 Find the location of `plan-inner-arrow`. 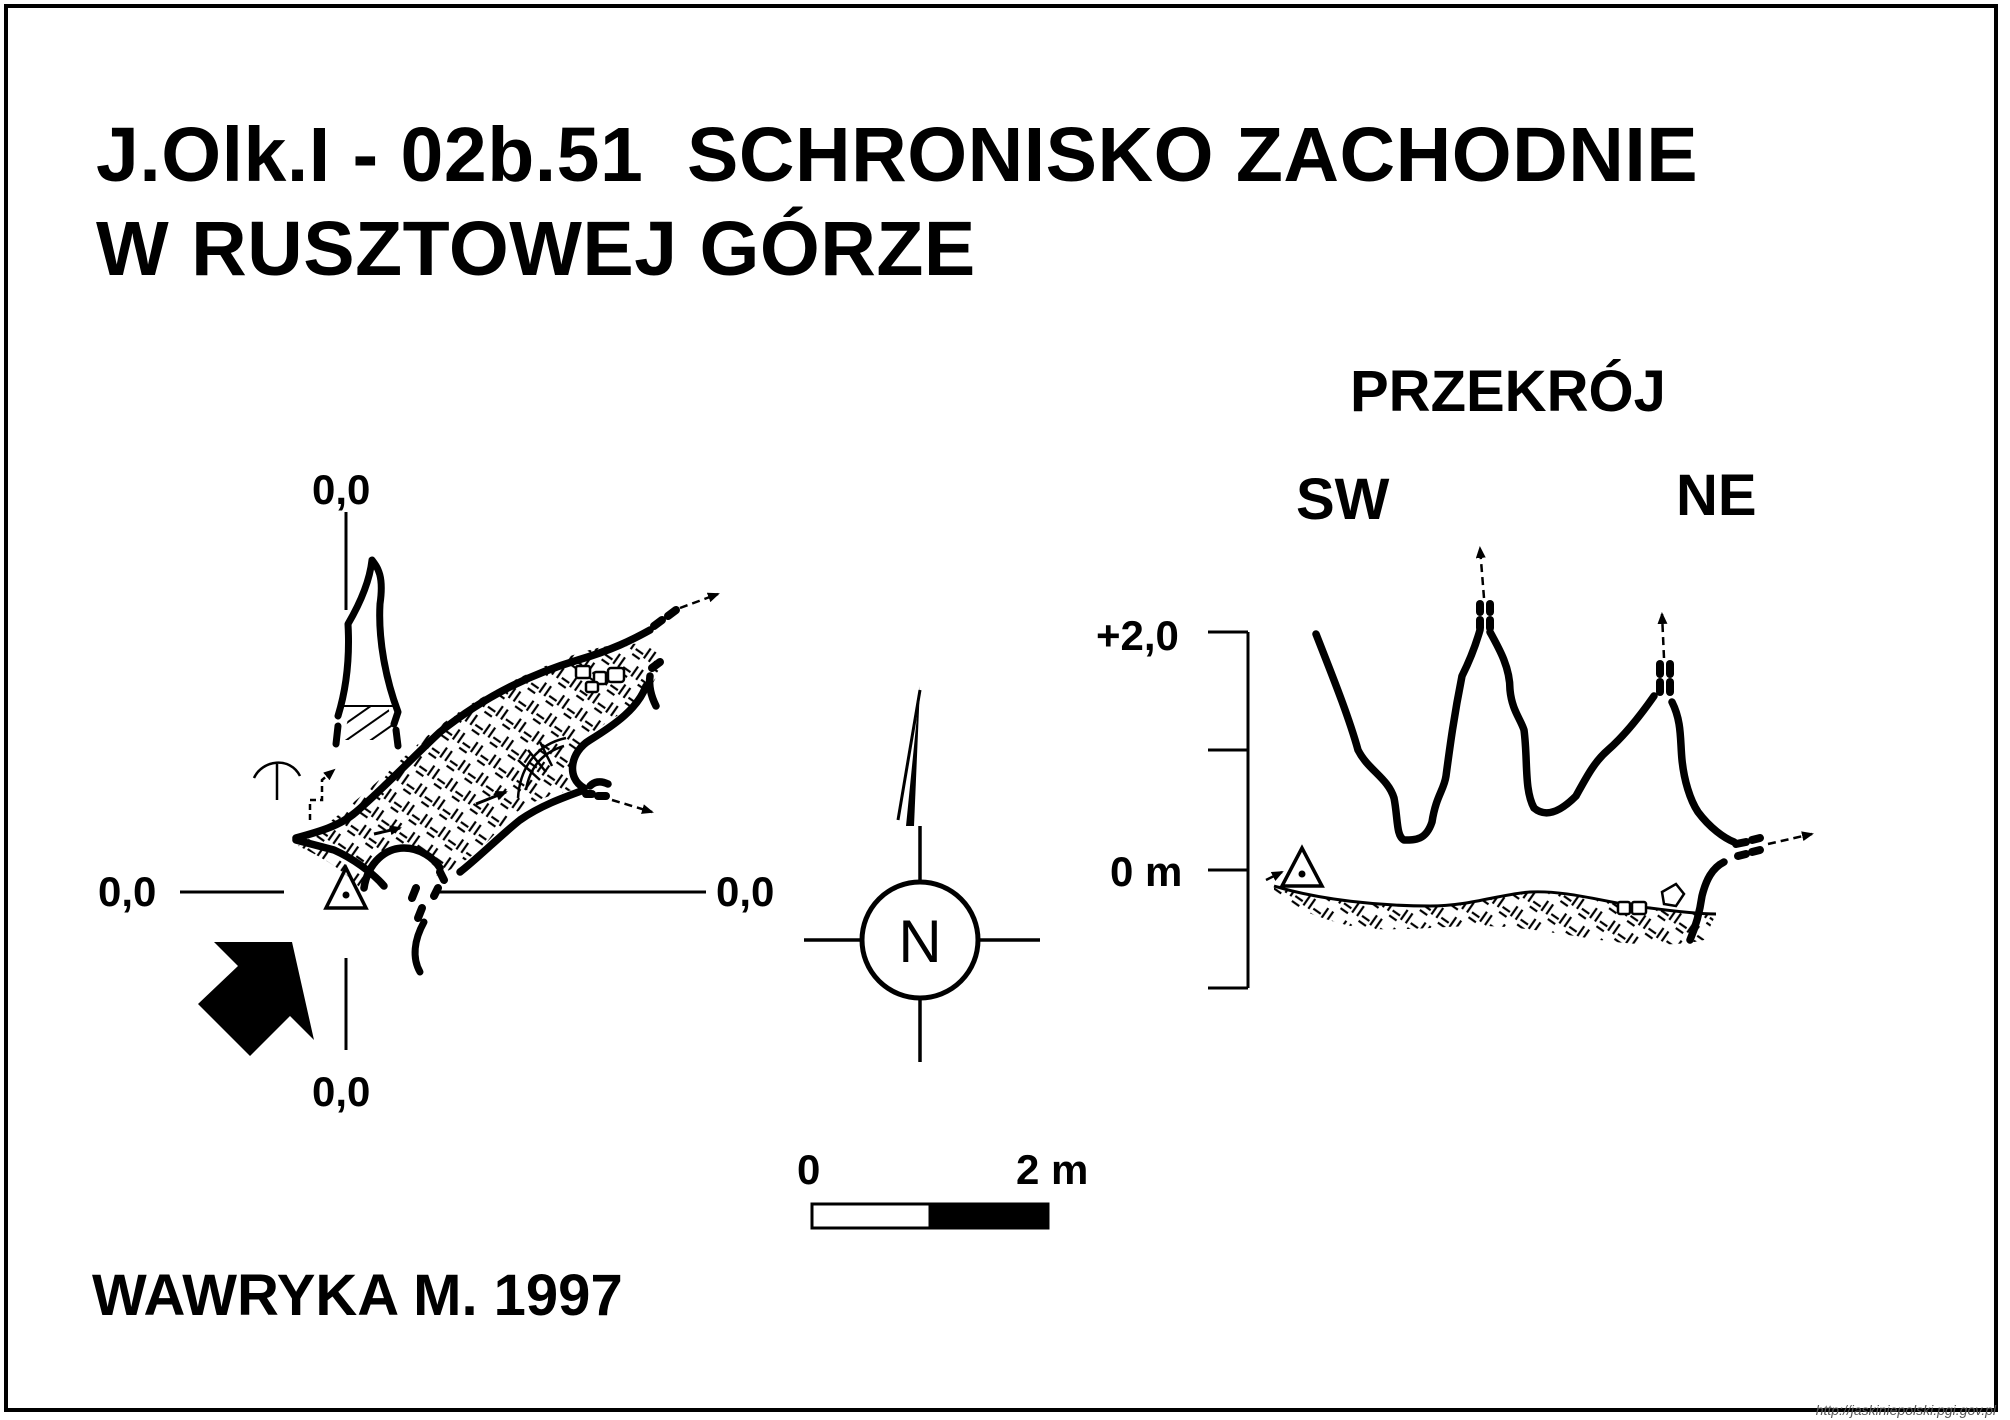

plan-inner-arrow is located at coordinates (491, 798).